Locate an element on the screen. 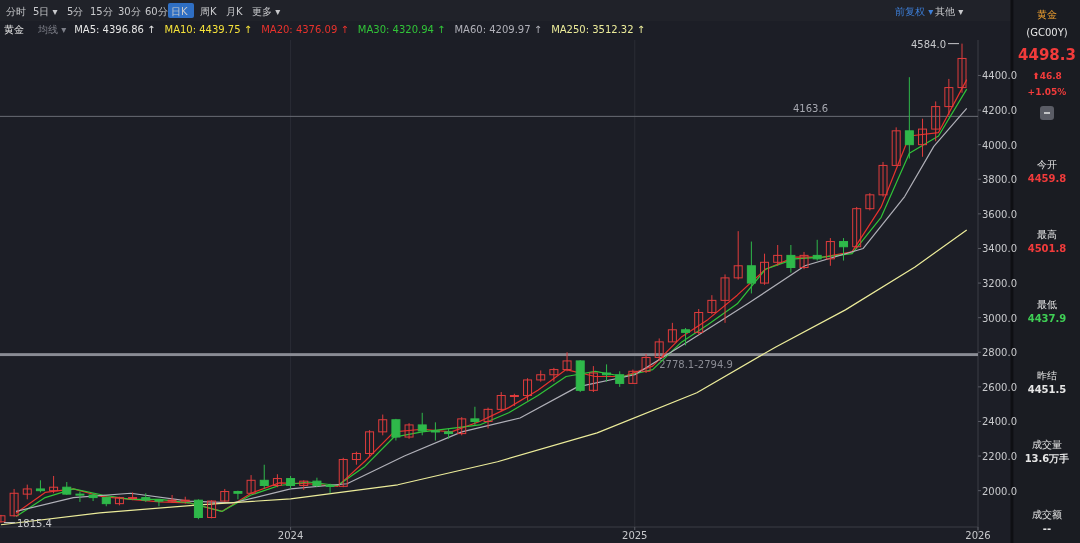 The width and height of the screenshot is (1080, 543). text: 成交额 is located at coordinates (1047, 514).